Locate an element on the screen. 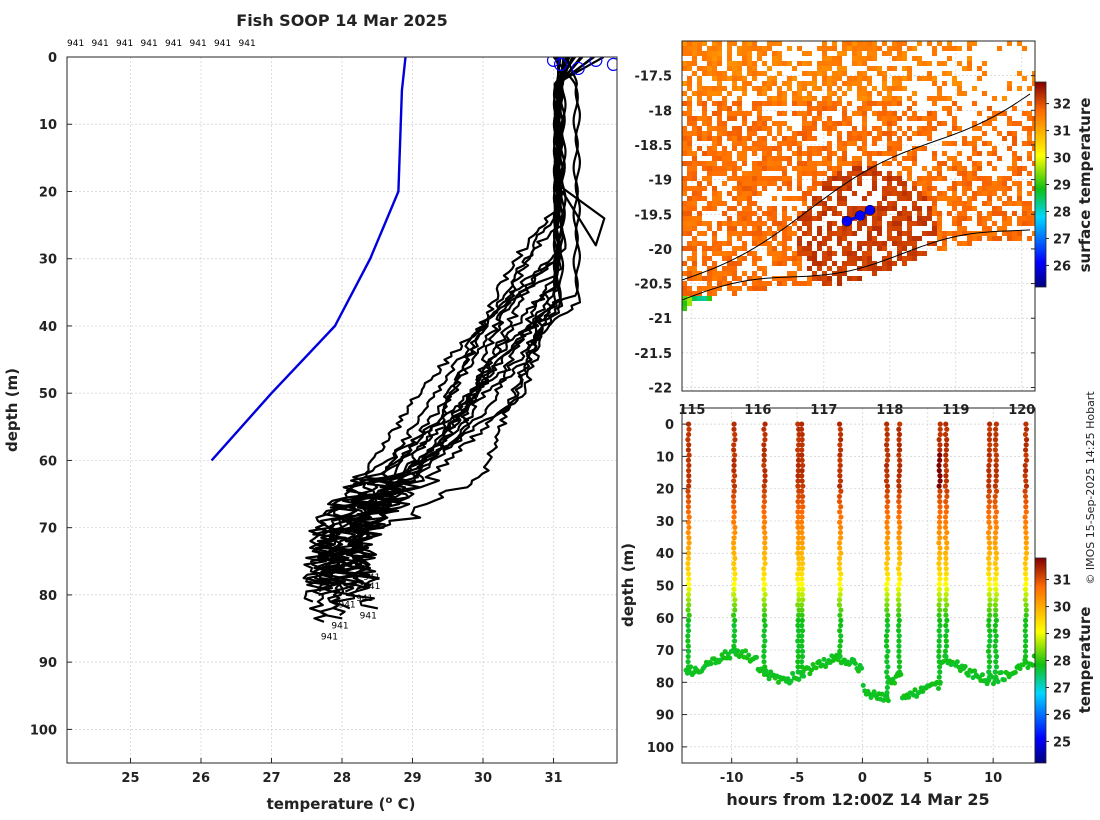 The image size is (1100, 820). section-x-tick-label: 10 is located at coordinates (993, 778).